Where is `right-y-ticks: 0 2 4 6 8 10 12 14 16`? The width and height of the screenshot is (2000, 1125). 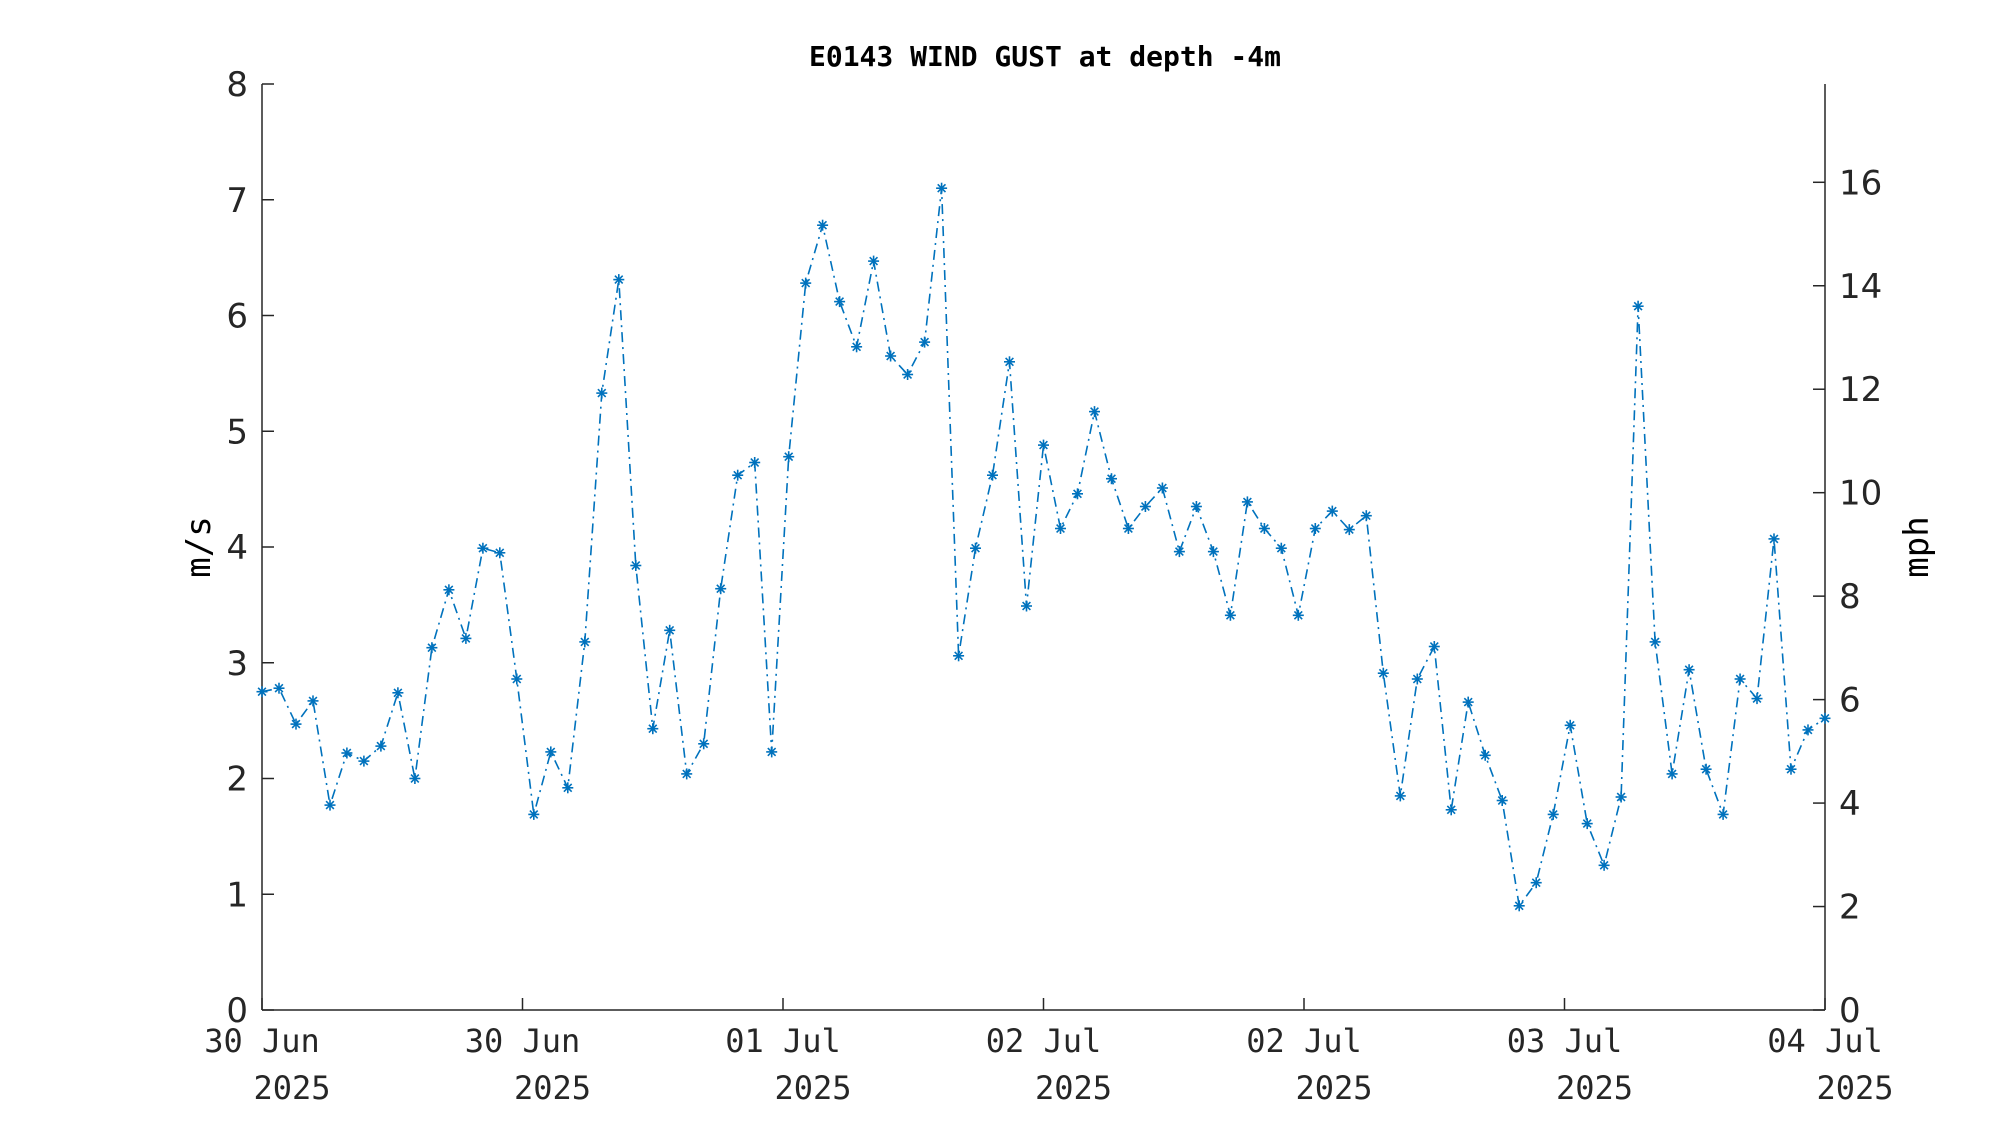 right-y-ticks: 0 2 4 6 8 10 12 14 16 is located at coordinates (1847, 597).